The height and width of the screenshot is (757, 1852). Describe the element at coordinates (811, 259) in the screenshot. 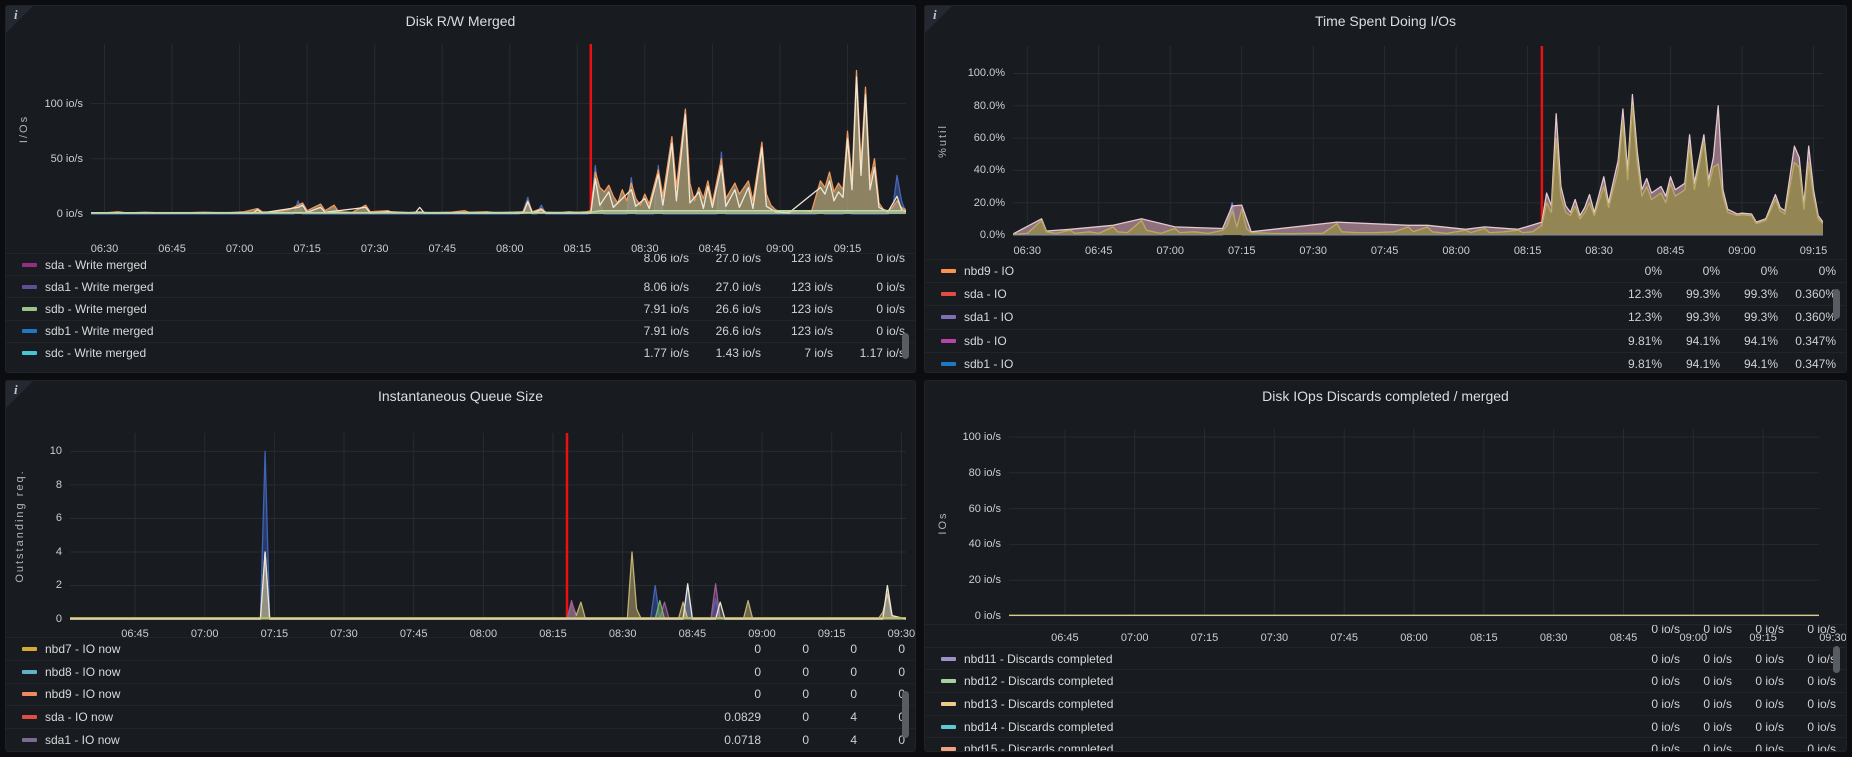

I see `legend-value: 123 io/s` at that location.